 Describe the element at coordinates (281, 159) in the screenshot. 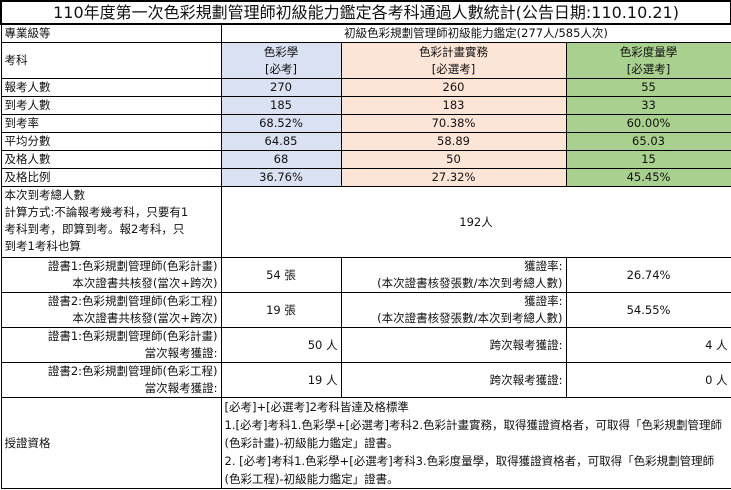

I see `row-value: 68` at that location.